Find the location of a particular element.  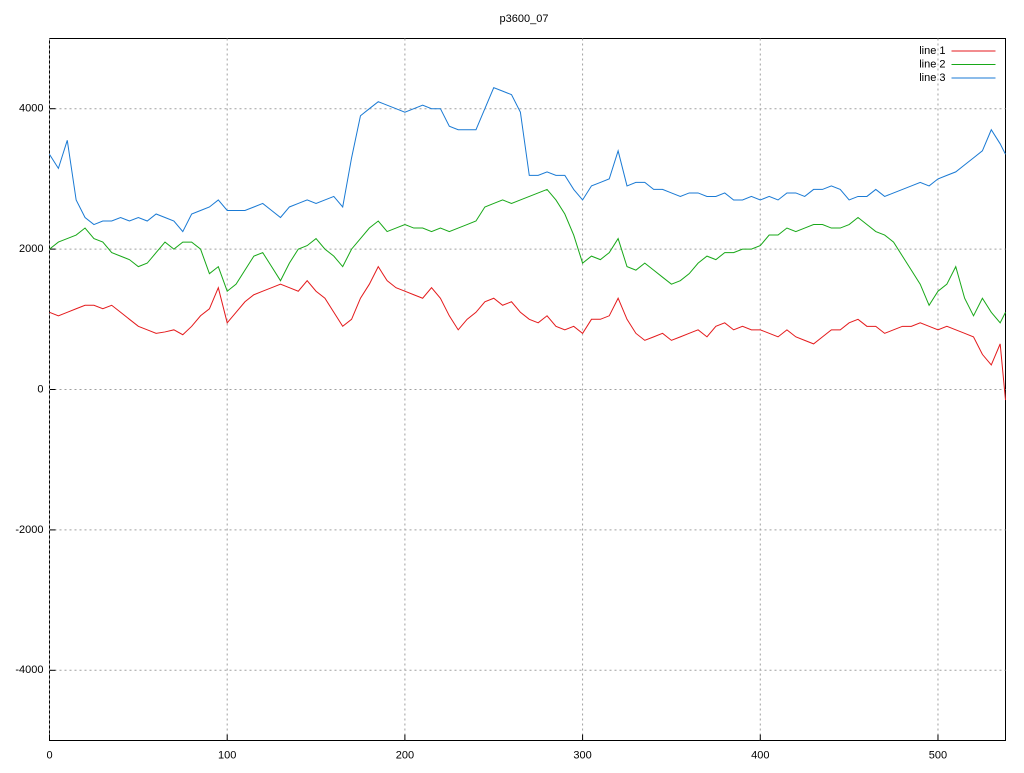

x-tick-label: 300 is located at coordinates (582, 755).